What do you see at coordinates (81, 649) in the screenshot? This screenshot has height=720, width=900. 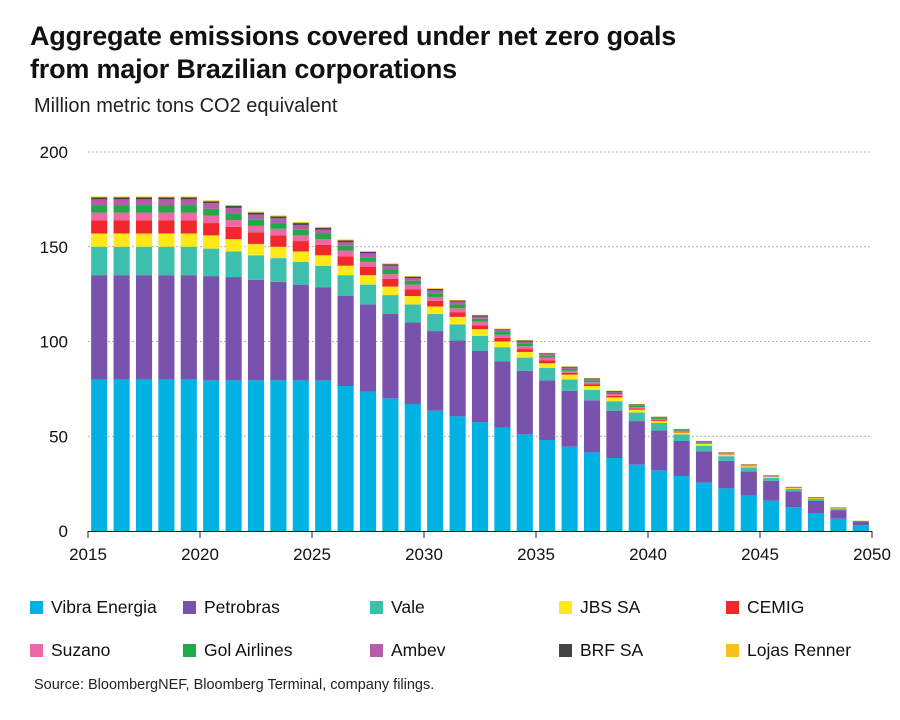 I see `legend-label: Suzano` at bounding box center [81, 649].